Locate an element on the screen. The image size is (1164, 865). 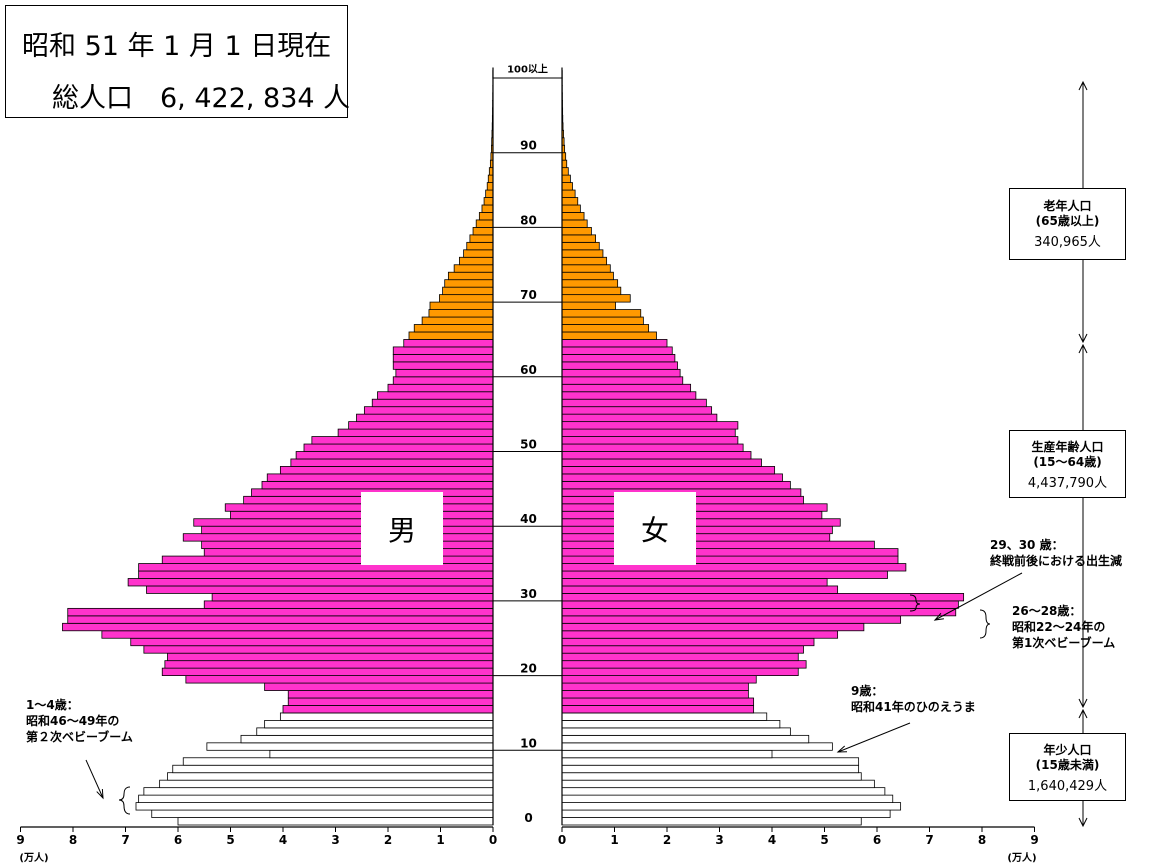
x-tick-r-6: 6 is located at coordinates (877, 840).